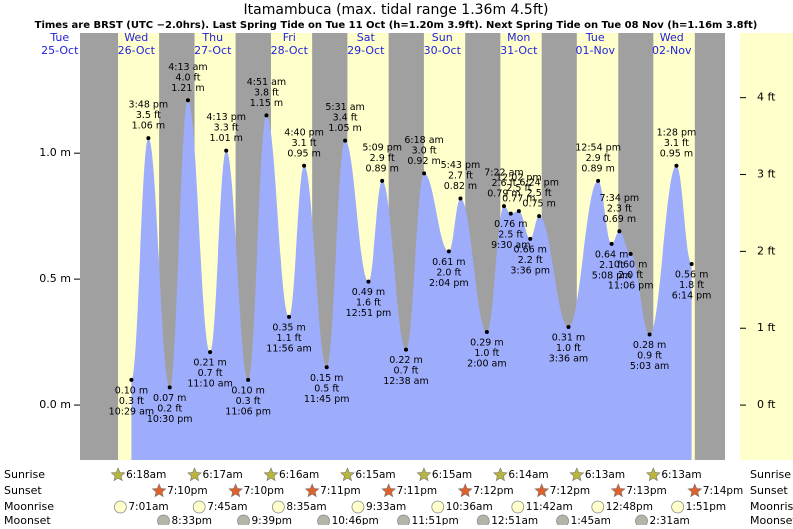 This screenshot has height=529, width=793. I want to click on y-tick-label: 0.0 m, so click(55, 404).